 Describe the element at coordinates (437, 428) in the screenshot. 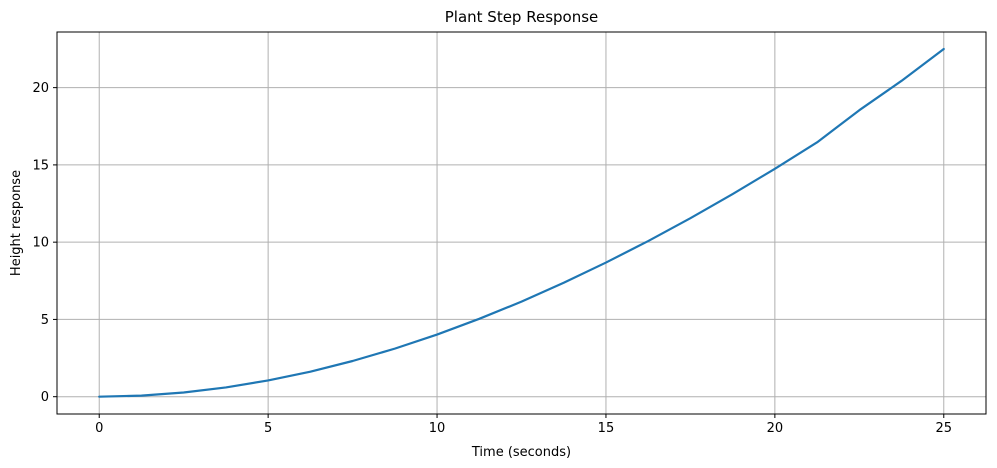

I see `x-tick-label: 10` at that location.